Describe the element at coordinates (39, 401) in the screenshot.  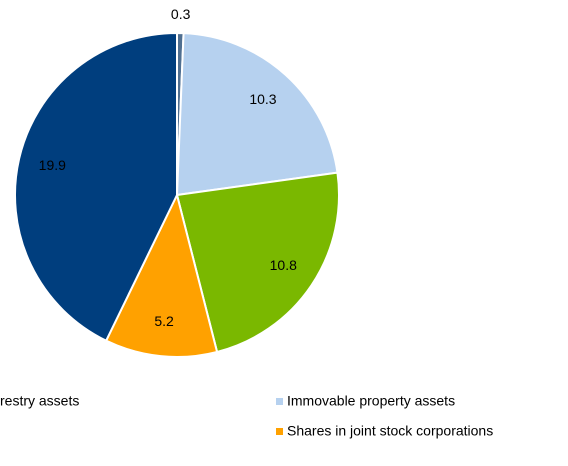
I see `legend-label: restry assets` at that location.